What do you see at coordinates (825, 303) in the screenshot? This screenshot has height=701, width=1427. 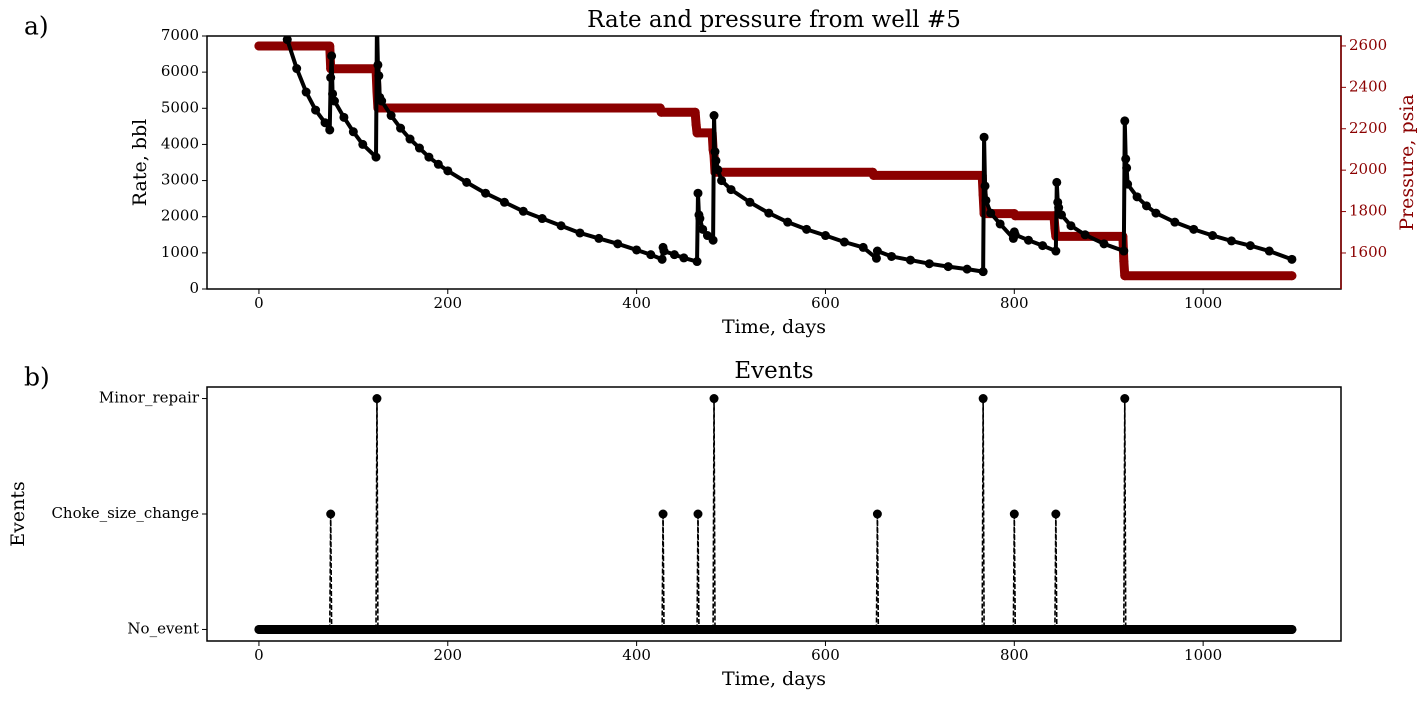 I see `x-tick-label: 600` at bounding box center [825, 303].